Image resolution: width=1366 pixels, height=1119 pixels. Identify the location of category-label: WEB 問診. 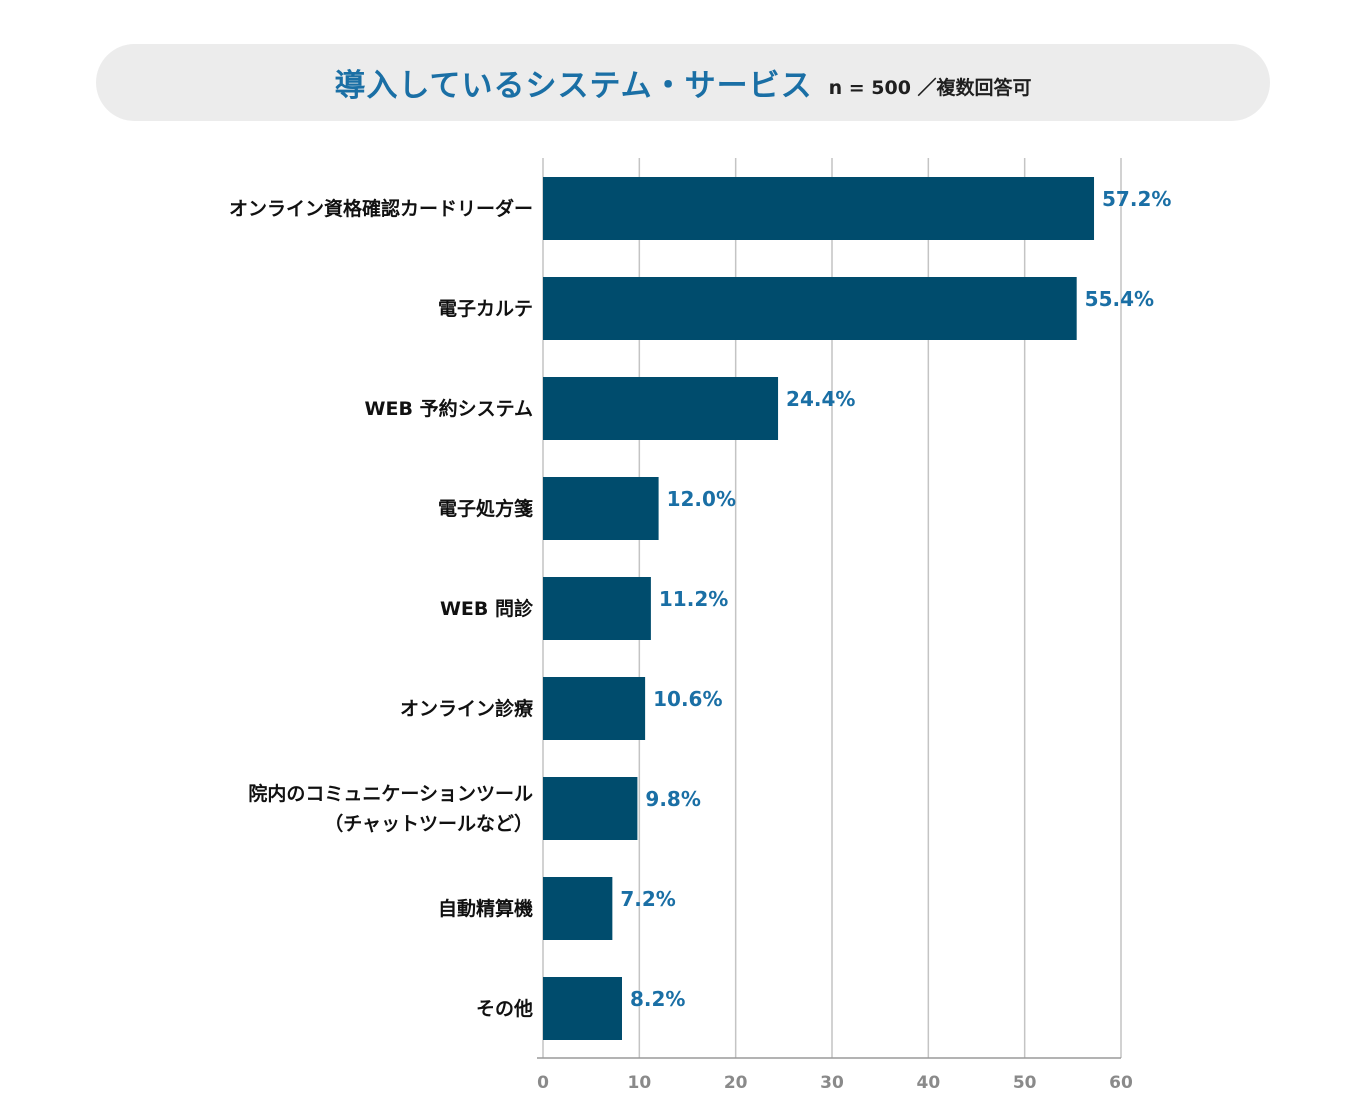
(486, 608).